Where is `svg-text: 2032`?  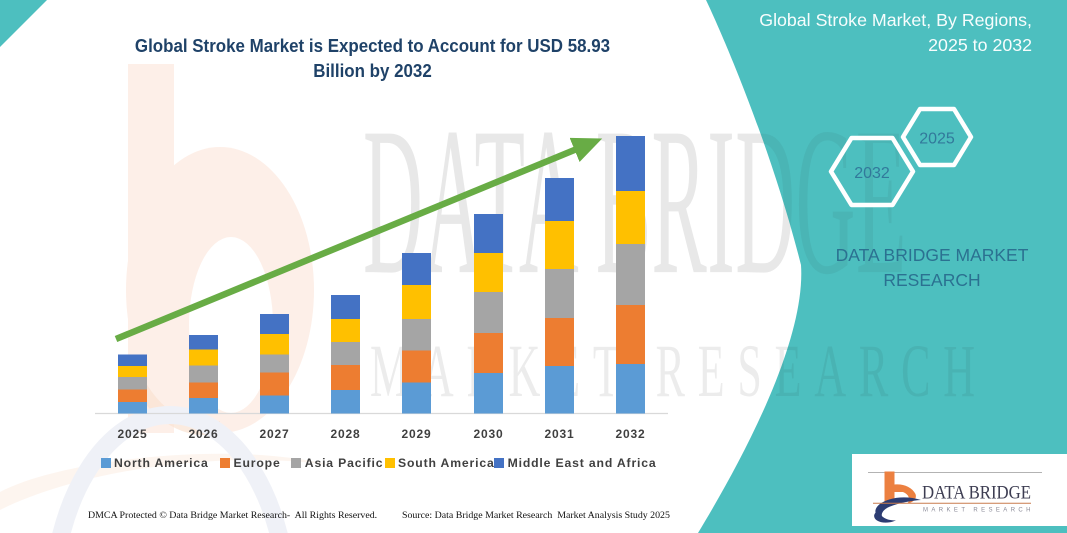
svg-text: 2032 is located at coordinates (872, 173).